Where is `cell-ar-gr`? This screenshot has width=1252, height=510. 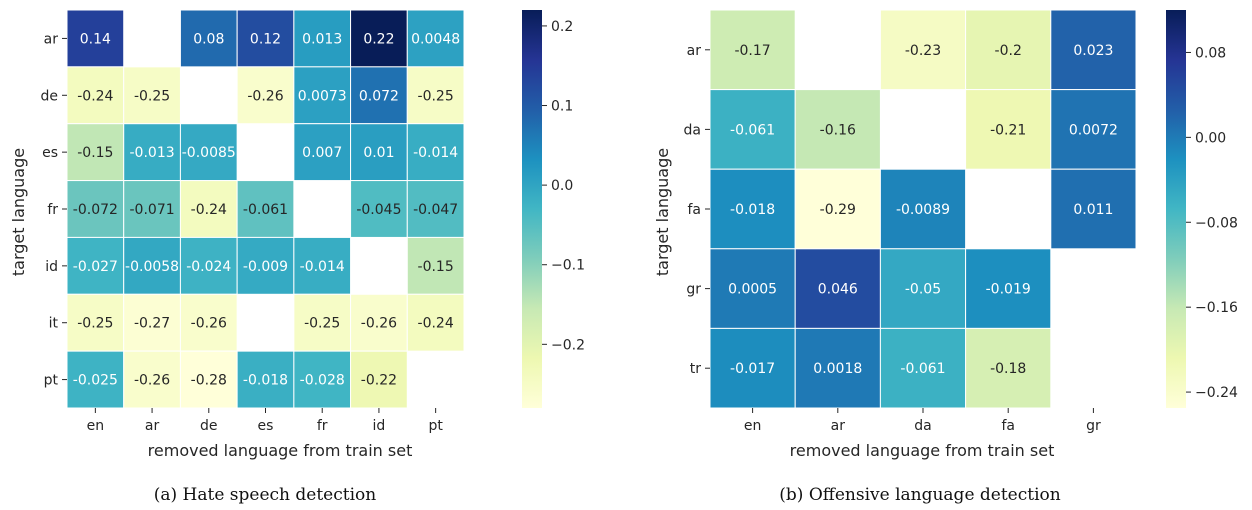
cell-ar-gr is located at coordinates (1093, 50).